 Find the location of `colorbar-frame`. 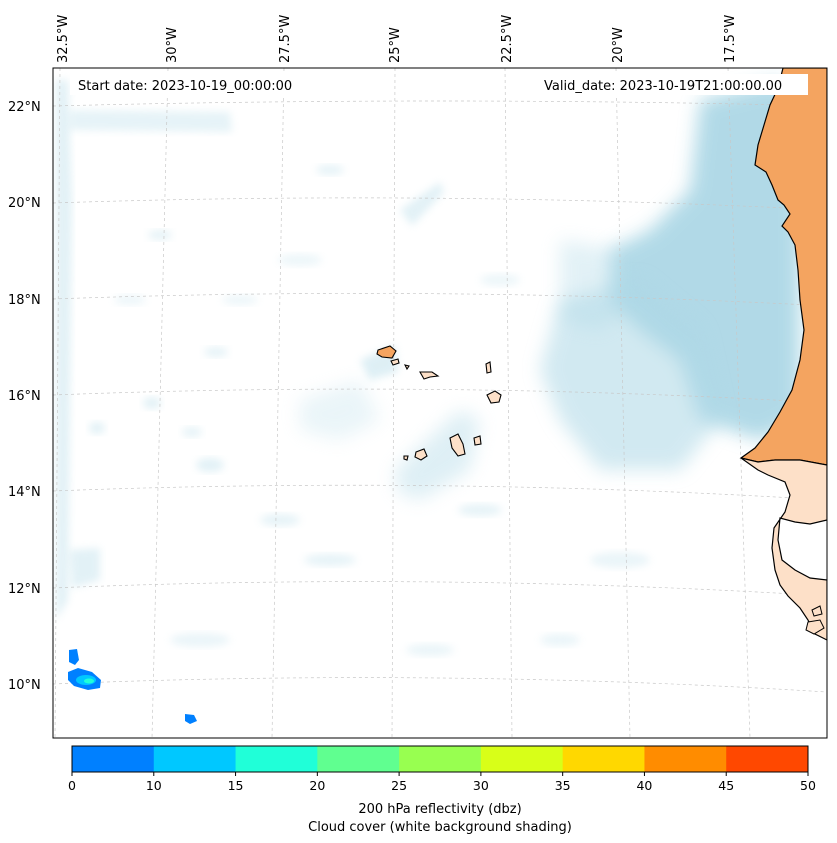

colorbar-frame is located at coordinates (440, 759).